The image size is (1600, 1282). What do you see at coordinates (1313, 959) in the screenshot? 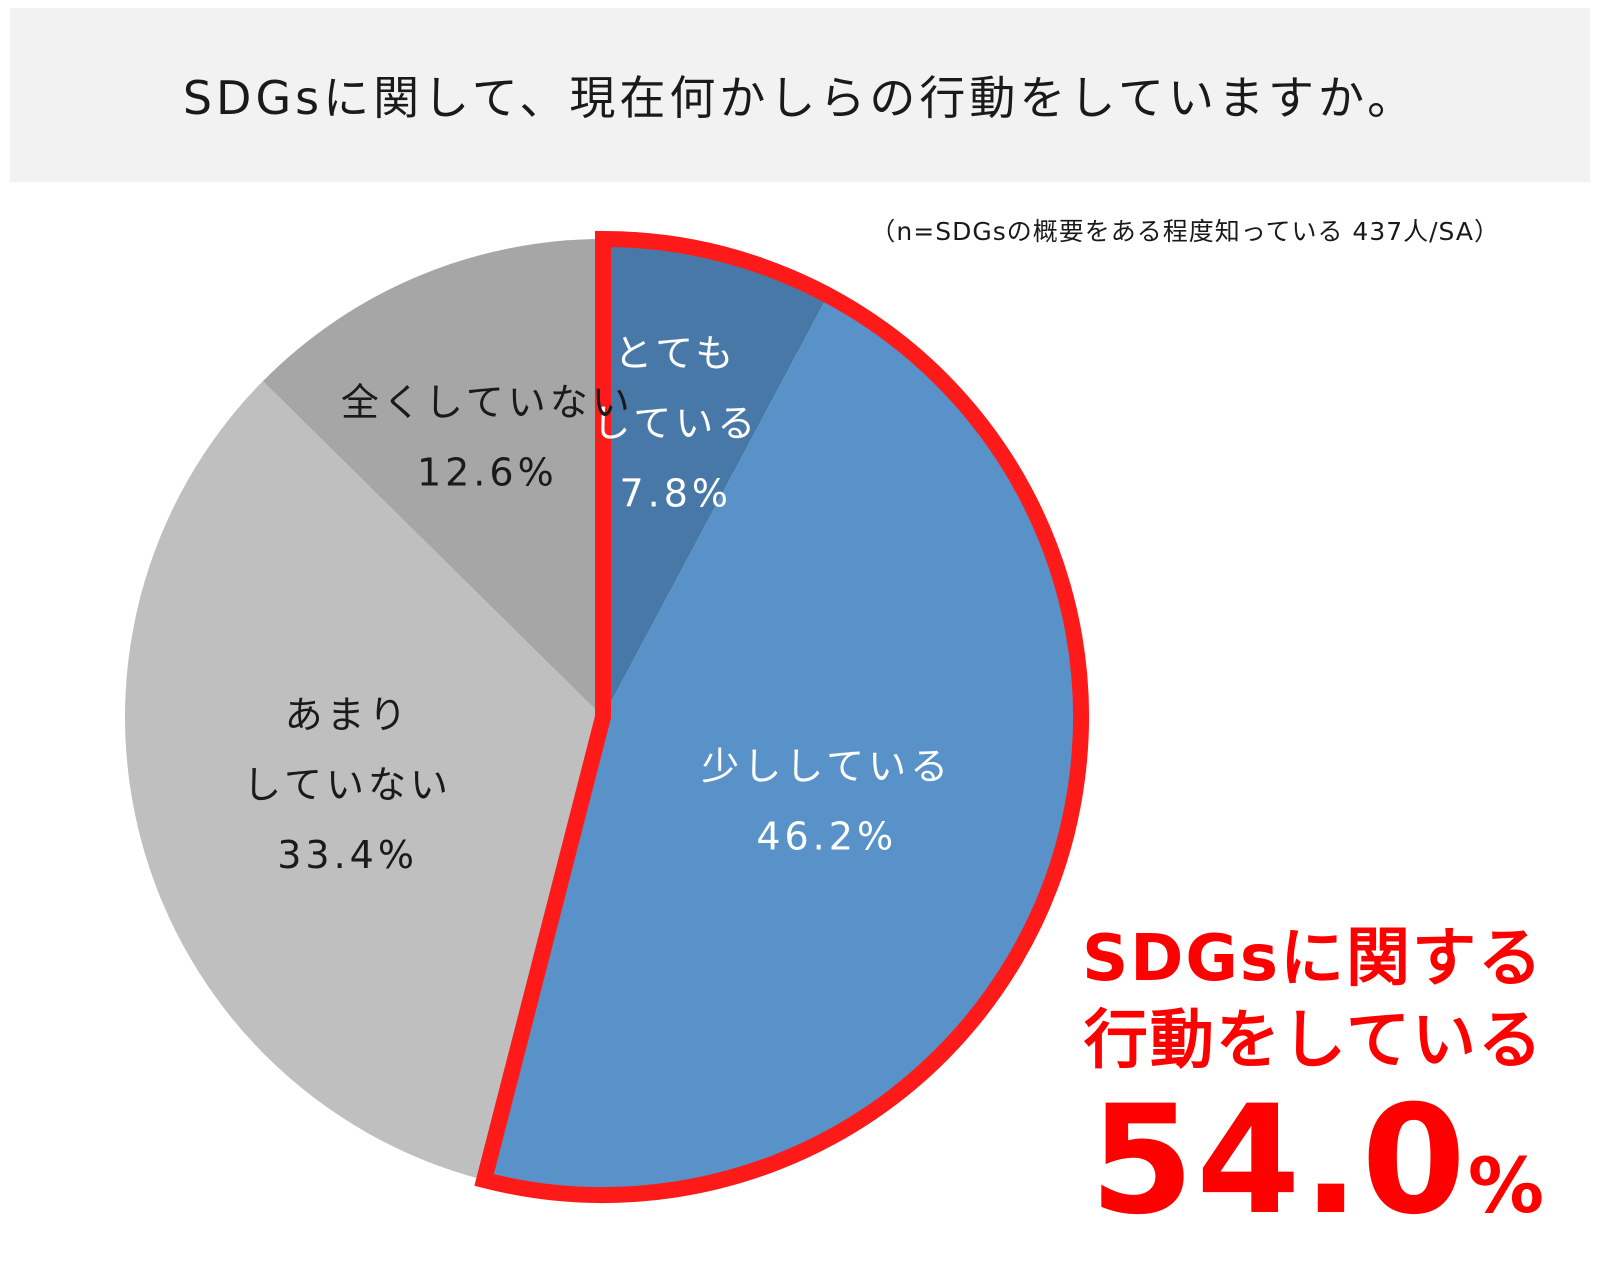
I see `callout-line-1: SDGsに関する` at bounding box center [1313, 959].